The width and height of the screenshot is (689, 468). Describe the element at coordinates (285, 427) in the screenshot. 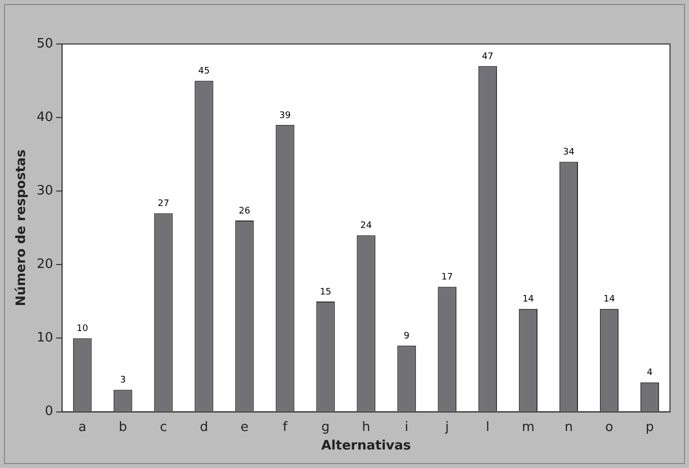

I see `x-tick-label: f` at that location.